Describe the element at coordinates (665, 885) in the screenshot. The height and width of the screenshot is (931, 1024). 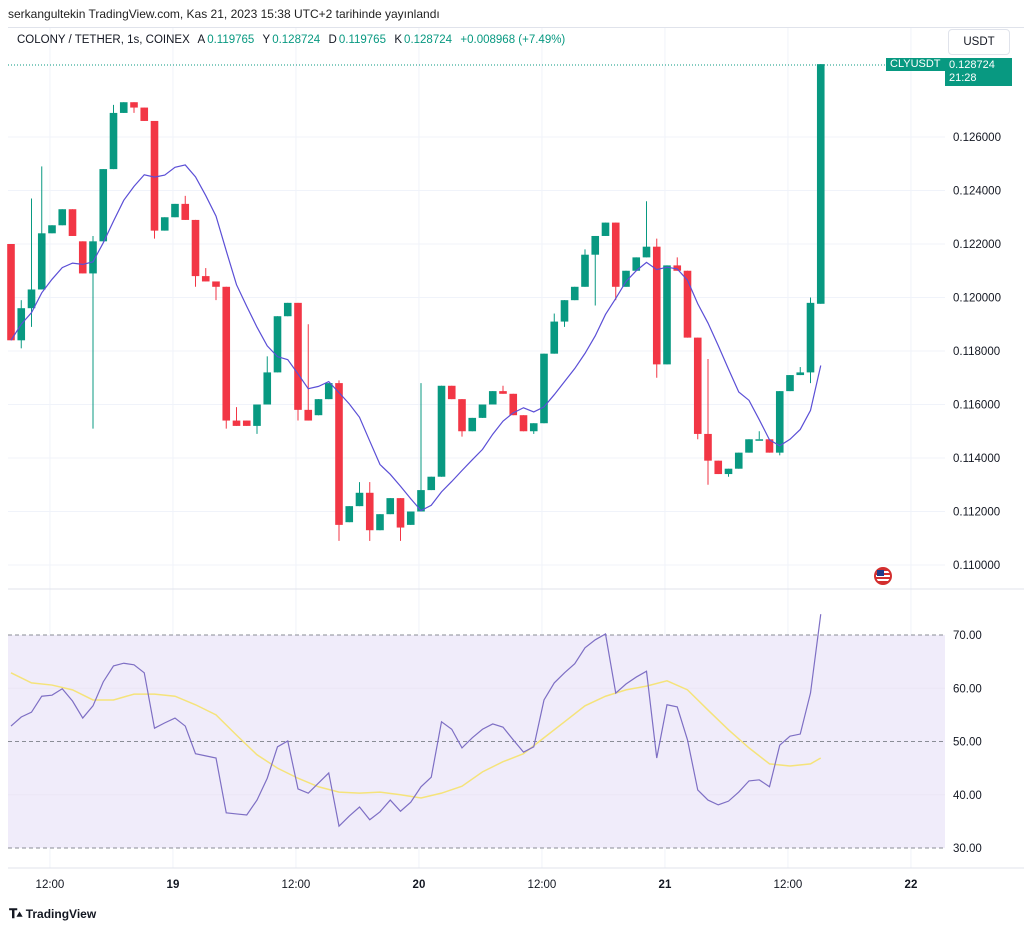
I see `time-tick-label: 21` at that location.